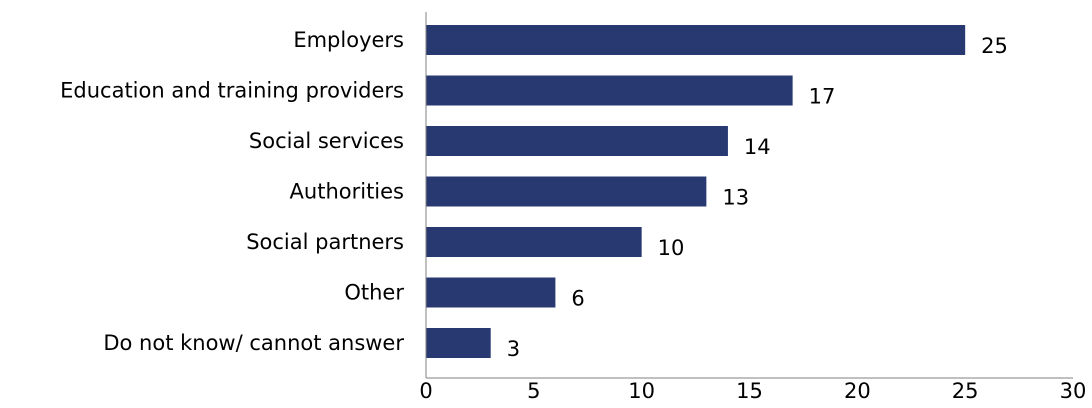 The width and height of the screenshot is (1092, 408). What do you see at coordinates (326, 141) in the screenshot?
I see `category-label: Social services` at bounding box center [326, 141].